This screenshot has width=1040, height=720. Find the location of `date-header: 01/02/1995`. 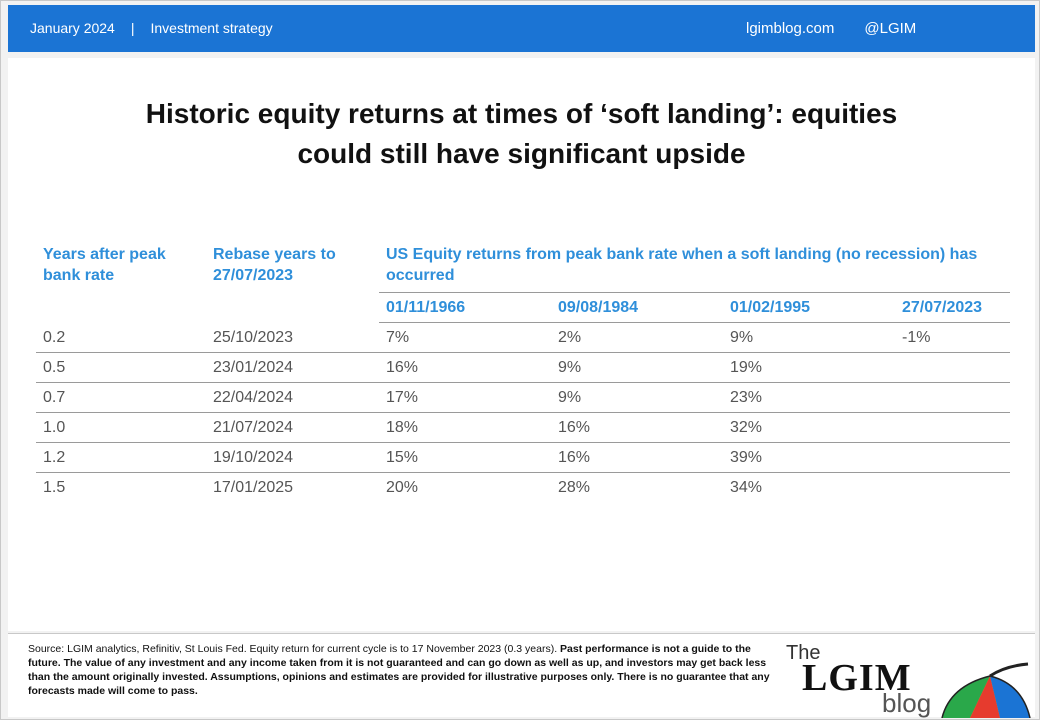

date-header: 01/02/1995 is located at coordinates (809, 307).